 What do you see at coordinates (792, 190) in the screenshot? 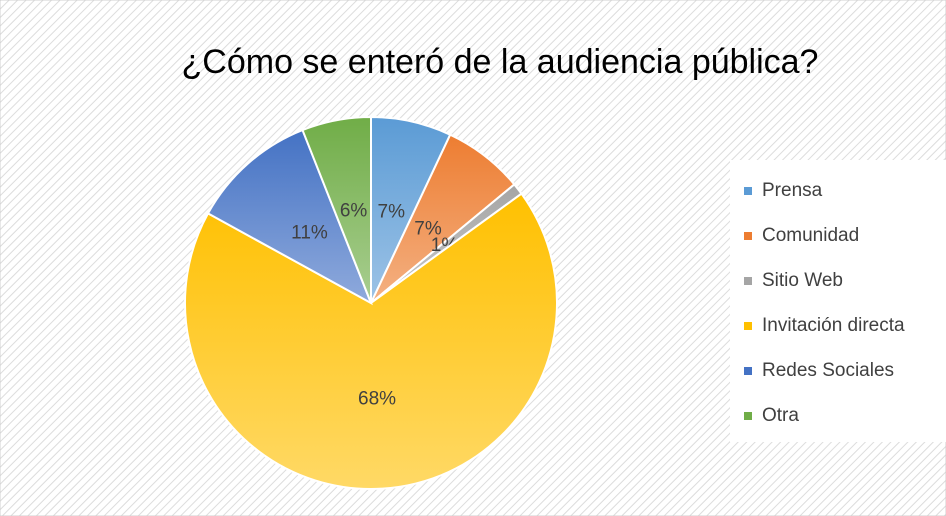
I see `legend-label: Prensa` at bounding box center [792, 190].